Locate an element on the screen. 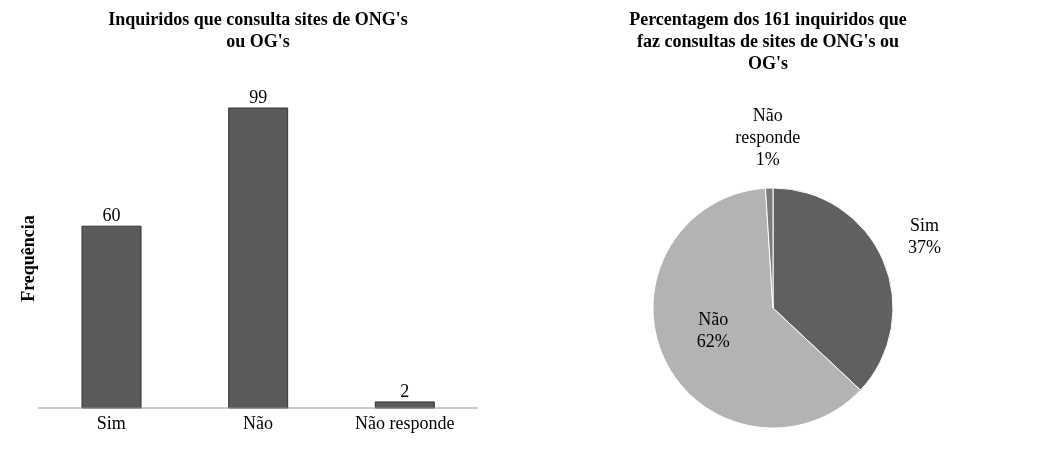 The image size is (1057, 471). data-label: 62% is located at coordinates (713, 341).